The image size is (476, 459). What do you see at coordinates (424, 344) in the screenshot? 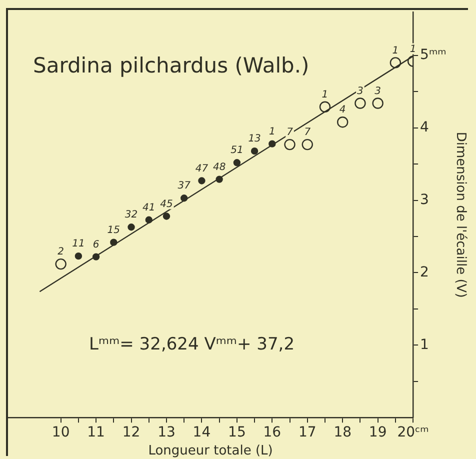
I see `y-tick-label: 1` at bounding box center [424, 344].